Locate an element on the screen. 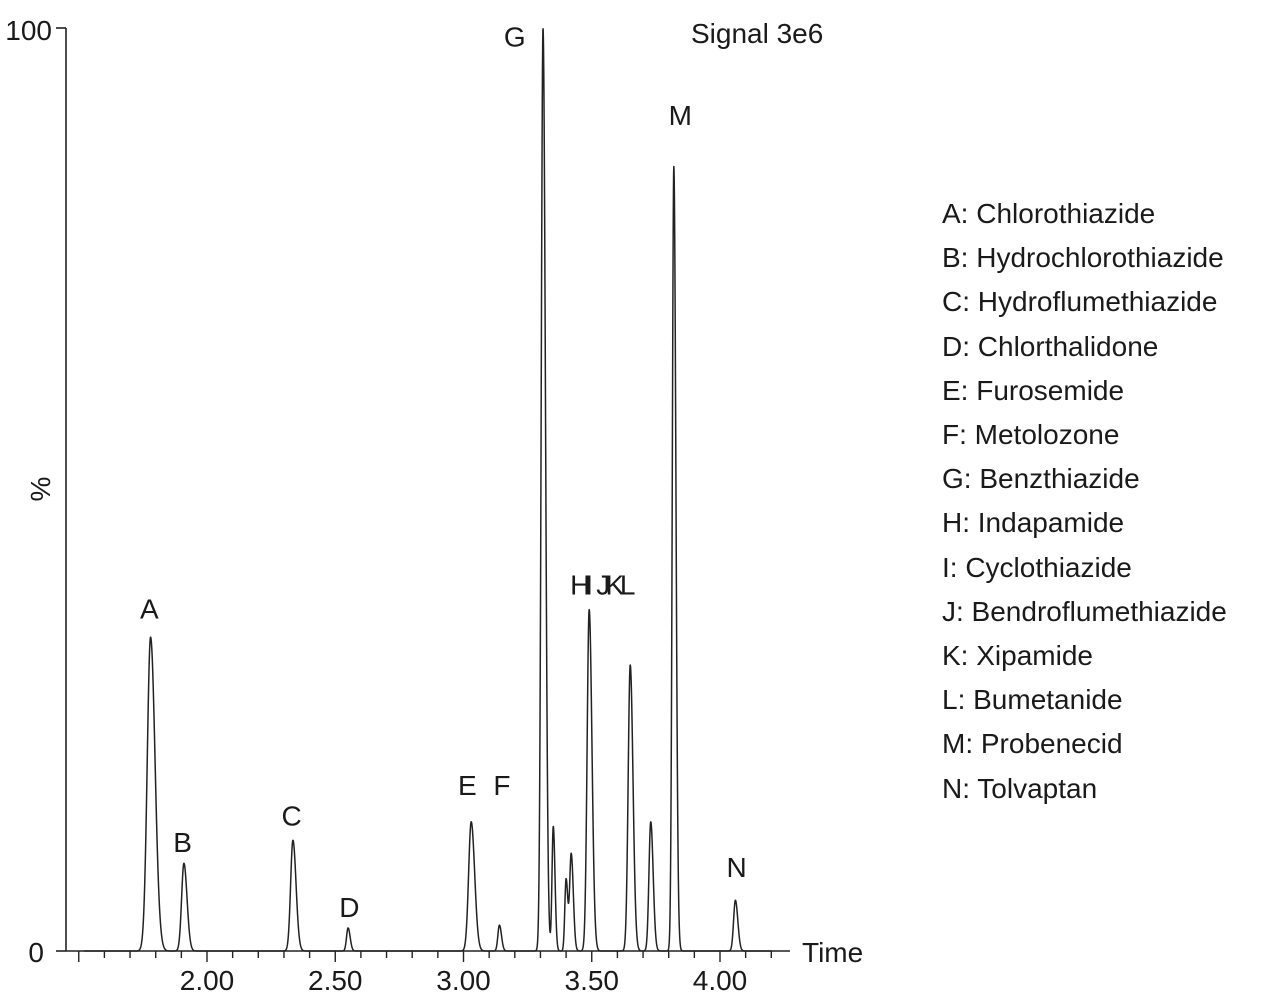 The height and width of the screenshot is (993, 1284). peak-label-g: G is located at coordinates (515, 36).